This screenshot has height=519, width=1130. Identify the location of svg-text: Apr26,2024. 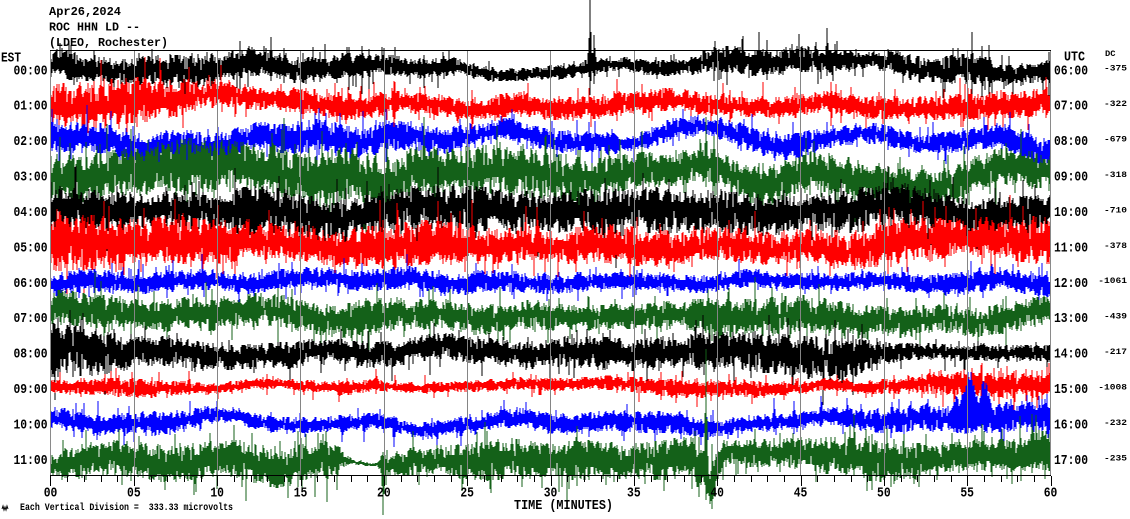
(85, 12).